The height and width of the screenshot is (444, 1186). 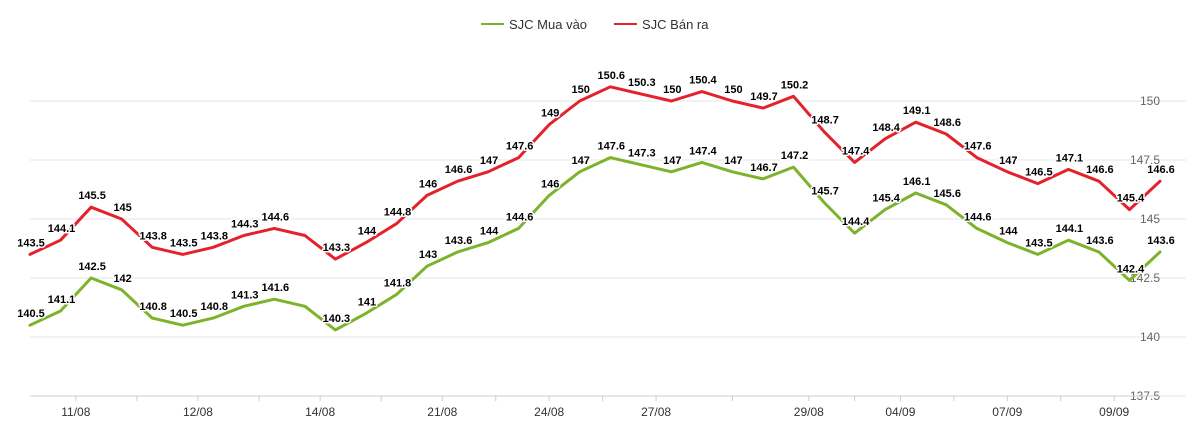 I want to click on data-label: 150.4, so click(x=703, y=81).